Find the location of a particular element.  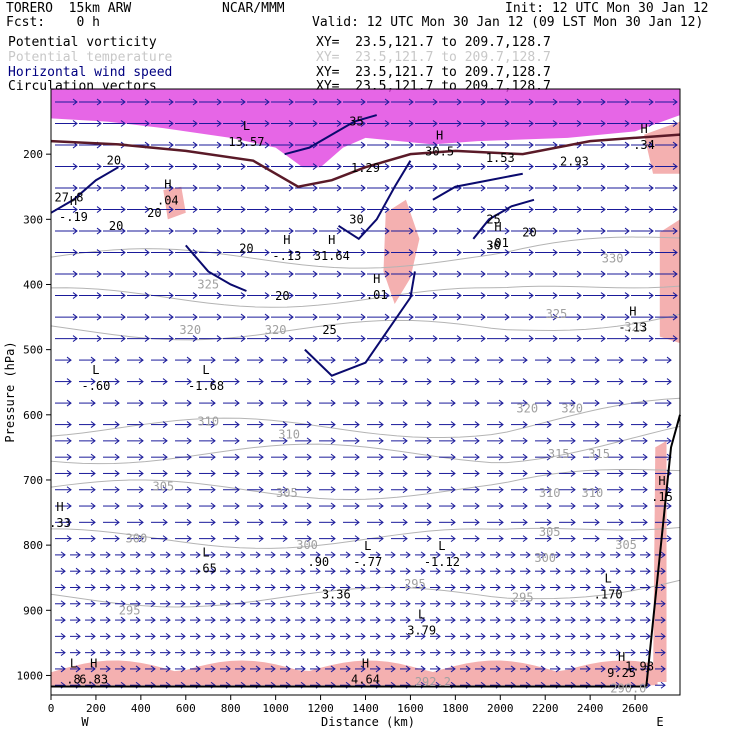

extremum-value: 2.93 is located at coordinates (574, 161).